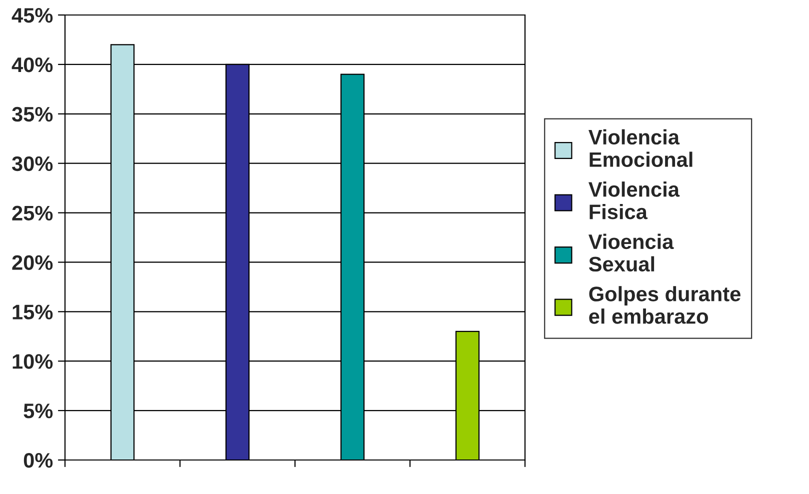 Image resolution: width=809 pixels, height=494 pixels. What do you see at coordinates (38, 460) in the screenshot?
I see `y-tick-label: 0%` at bounding box center [38, 460].